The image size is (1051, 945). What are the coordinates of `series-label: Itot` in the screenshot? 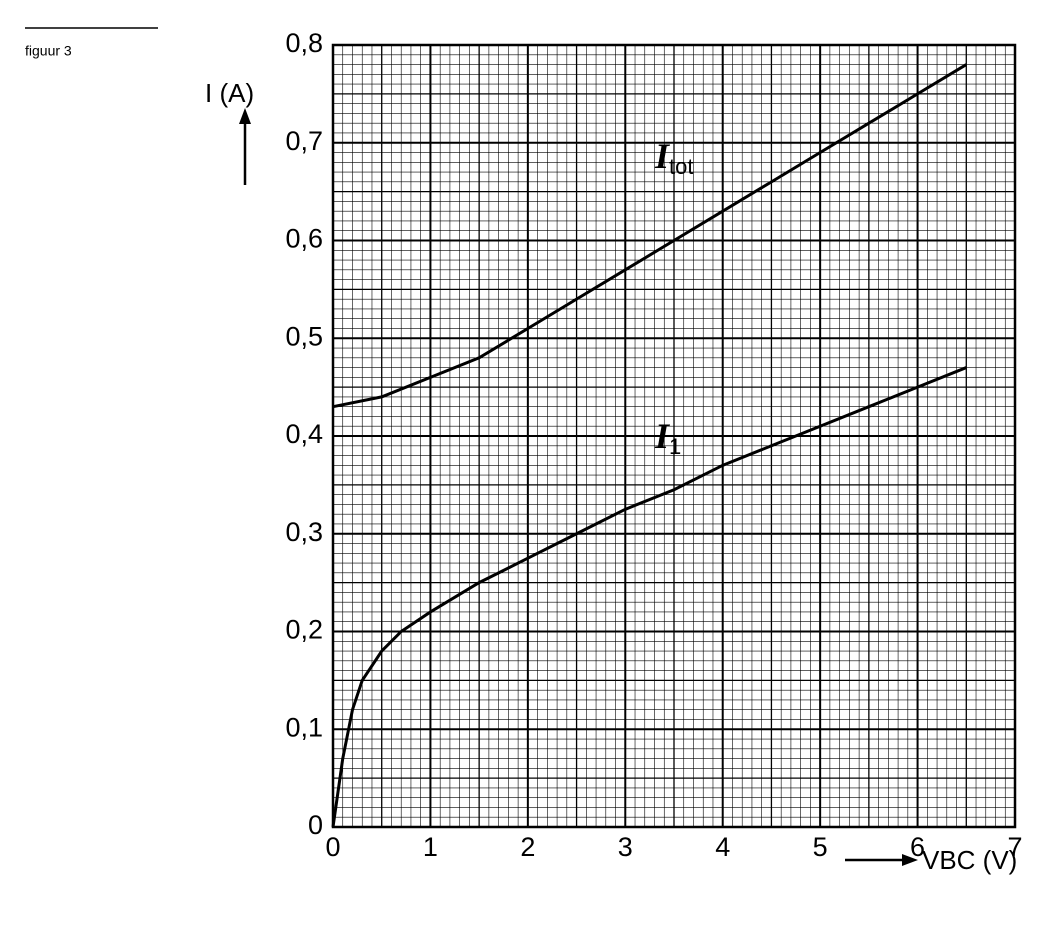 It's located at (673, 157).